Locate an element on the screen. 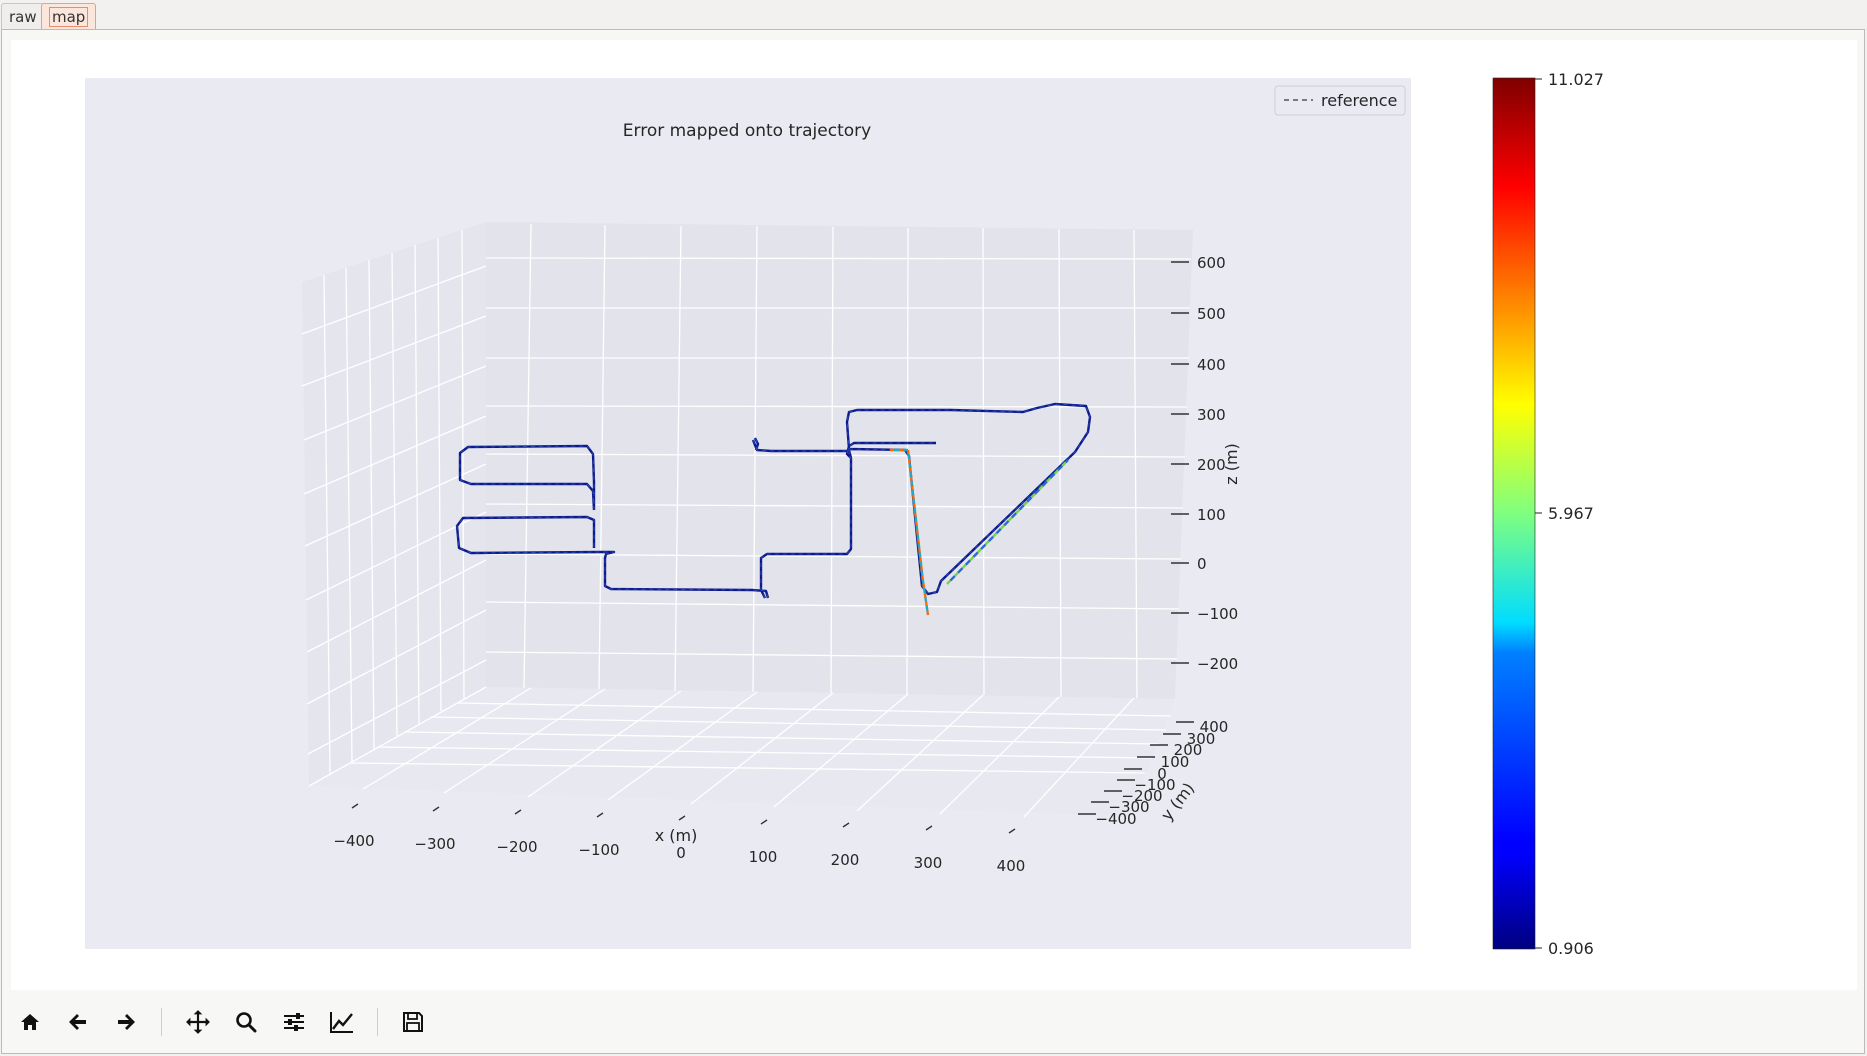 The height and width of the screenshot is (1056, 1867). high-error-segment-alt is located at coordinates (910, 532).